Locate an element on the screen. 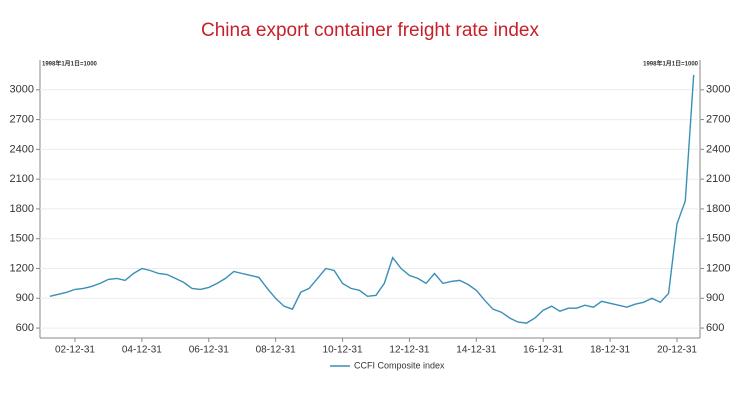  y2-tick-label: 3000 is located at coordinates (718, 90).